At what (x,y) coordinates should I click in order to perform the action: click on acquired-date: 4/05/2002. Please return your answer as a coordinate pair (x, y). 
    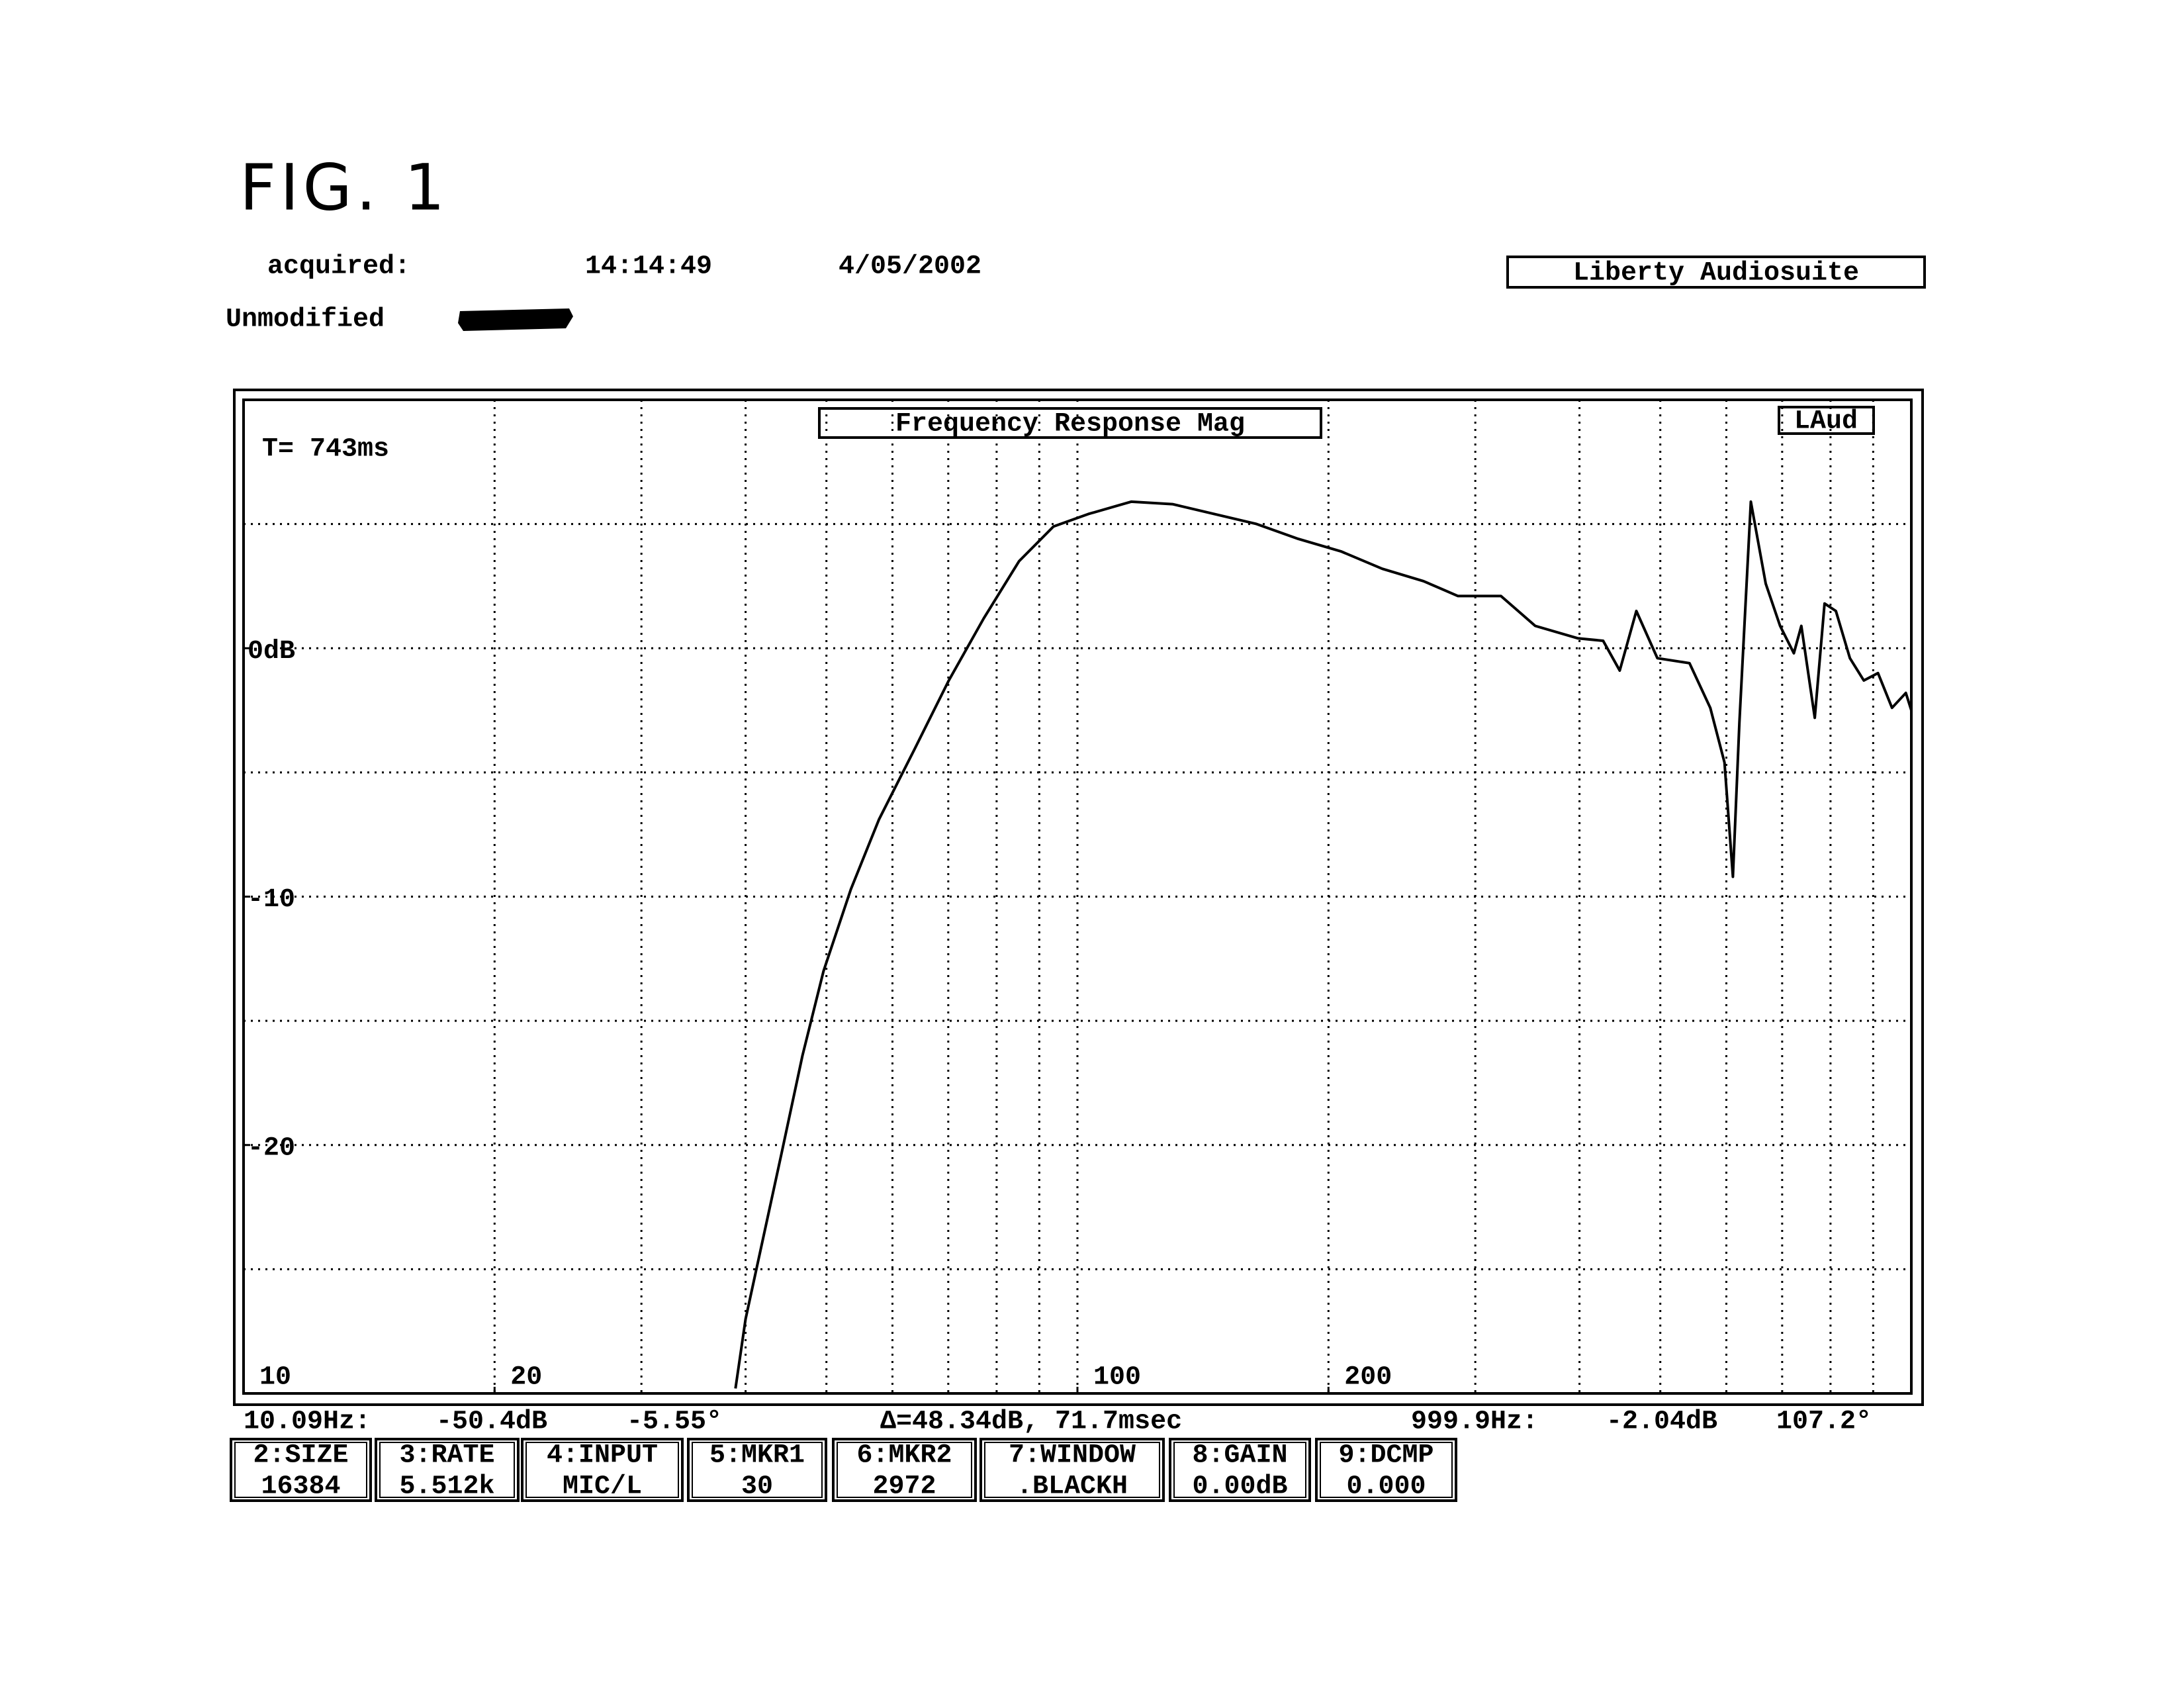
    Looking at the image, I should click on (910, 267).